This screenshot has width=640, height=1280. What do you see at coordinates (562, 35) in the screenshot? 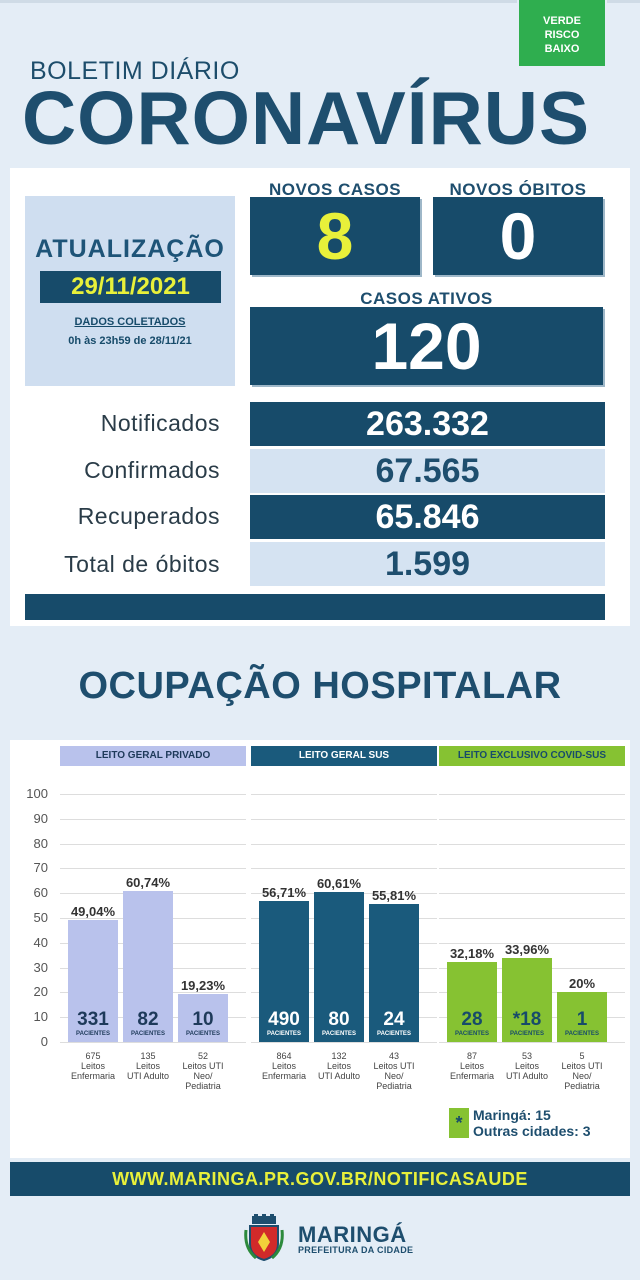
I see `risk-line-2: RISCO` at bounding box center [562, 35].